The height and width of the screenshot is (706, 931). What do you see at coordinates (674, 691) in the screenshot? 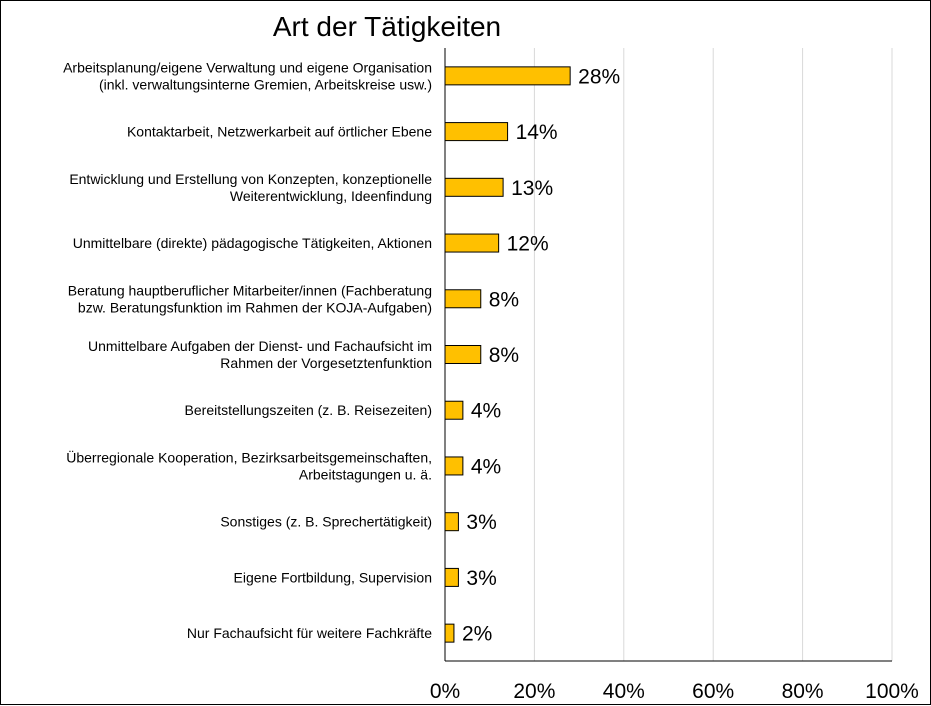
I see `x-axis-tick-labels: 0% 20% 40% 60% 80% 100%` at bounding box center [674, 691].